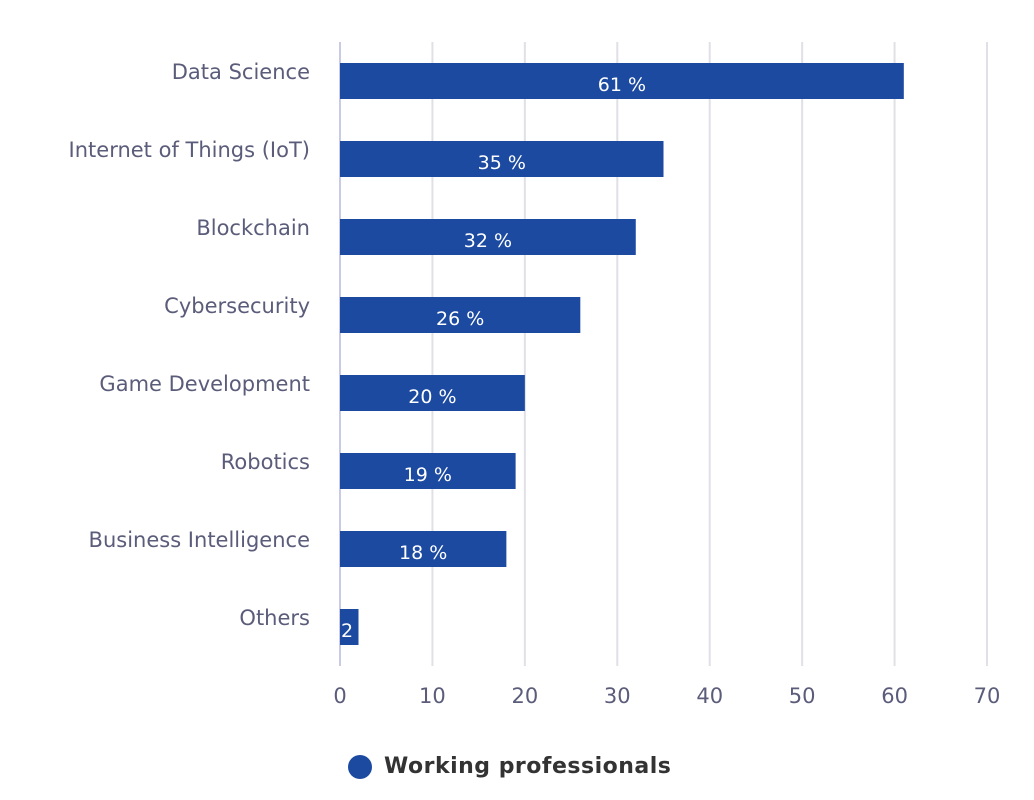 The height and width of the screenshot is (800, 1034). What do you see at coordinates (360, 766) in the screenshot?
I see `legend-marker` at bounding box center [360, 766].